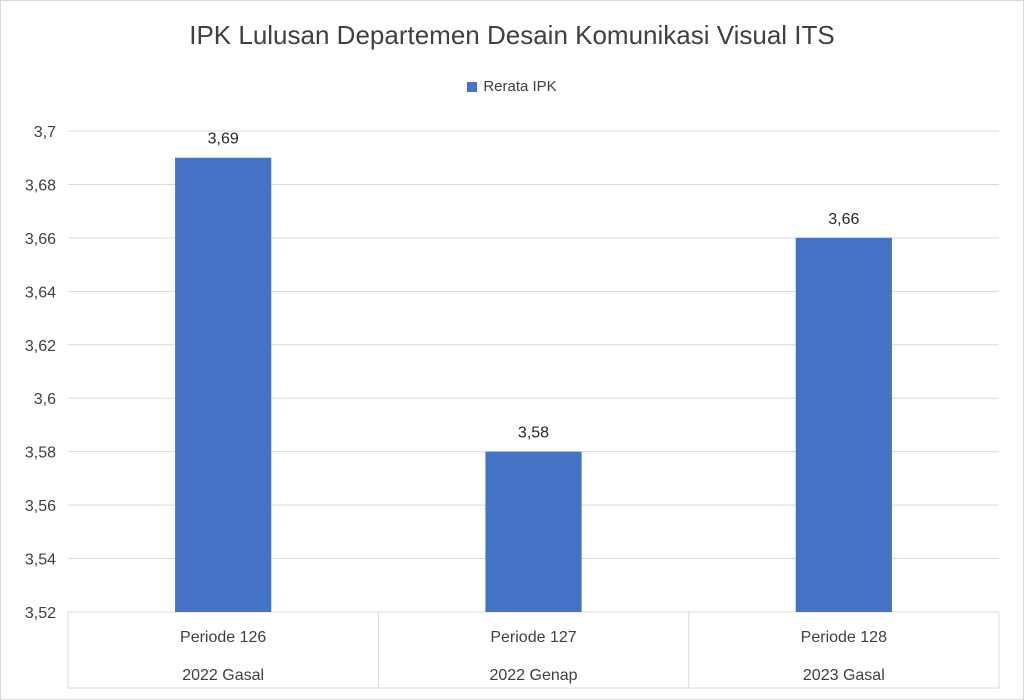 The image size is (1024, 700). What do you see at coordinates (40, 239) in the screenshot?
I see `y-tick-label: 3,66` at bounding box center [40, 239].